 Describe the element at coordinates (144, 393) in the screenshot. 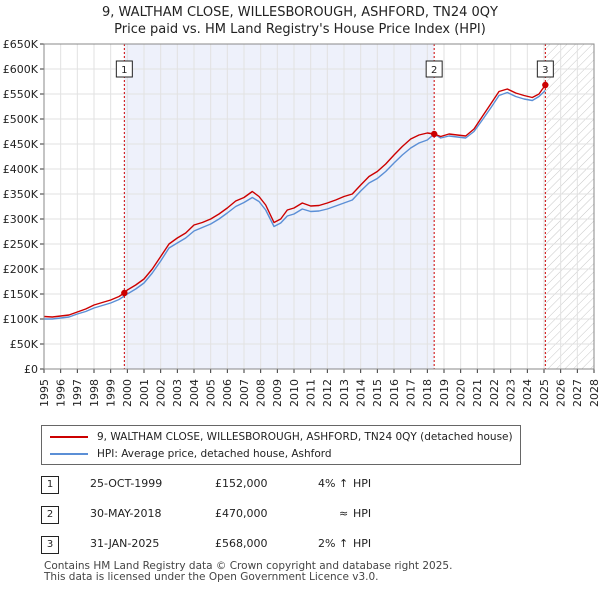

I see `x-tick-label: 2001` at that location.